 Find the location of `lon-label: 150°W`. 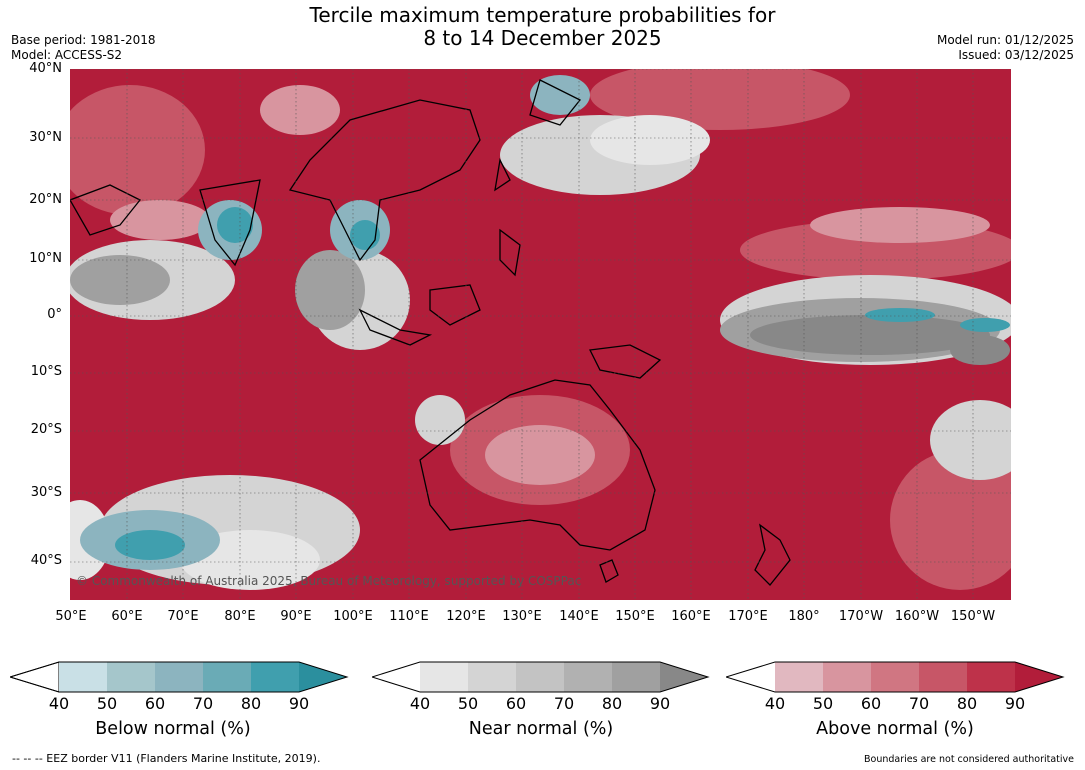

lon-label: 150°W is located at coordinates (973, 616).